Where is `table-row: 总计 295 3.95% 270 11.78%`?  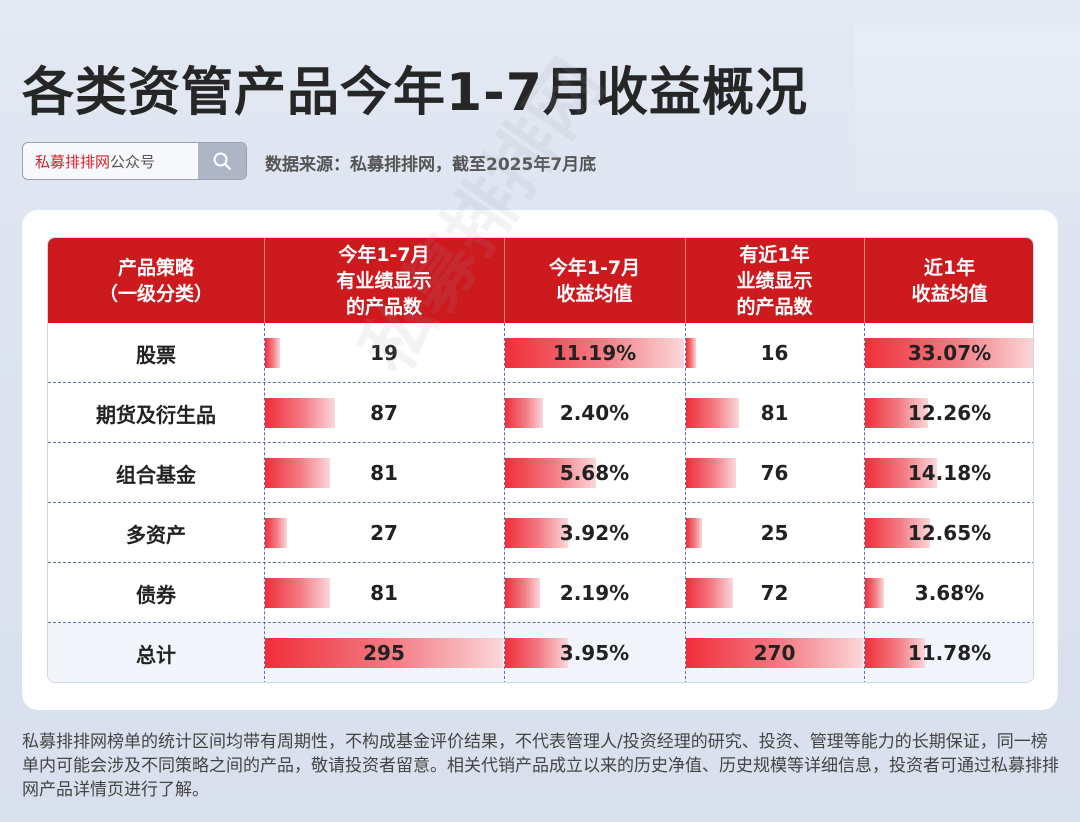
table-row: 总计 295 3.95% 270 11.78% is located at coordinates (540, 652).